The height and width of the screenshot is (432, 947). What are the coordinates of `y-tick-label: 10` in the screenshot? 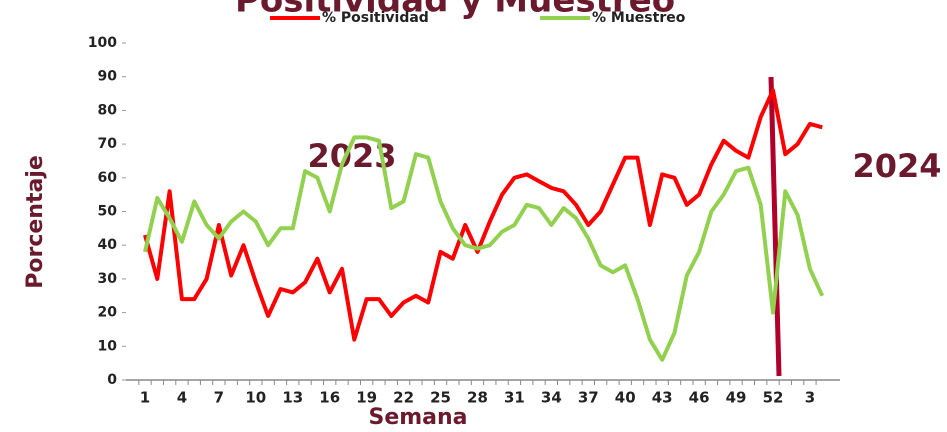 It's located at (108, 346).